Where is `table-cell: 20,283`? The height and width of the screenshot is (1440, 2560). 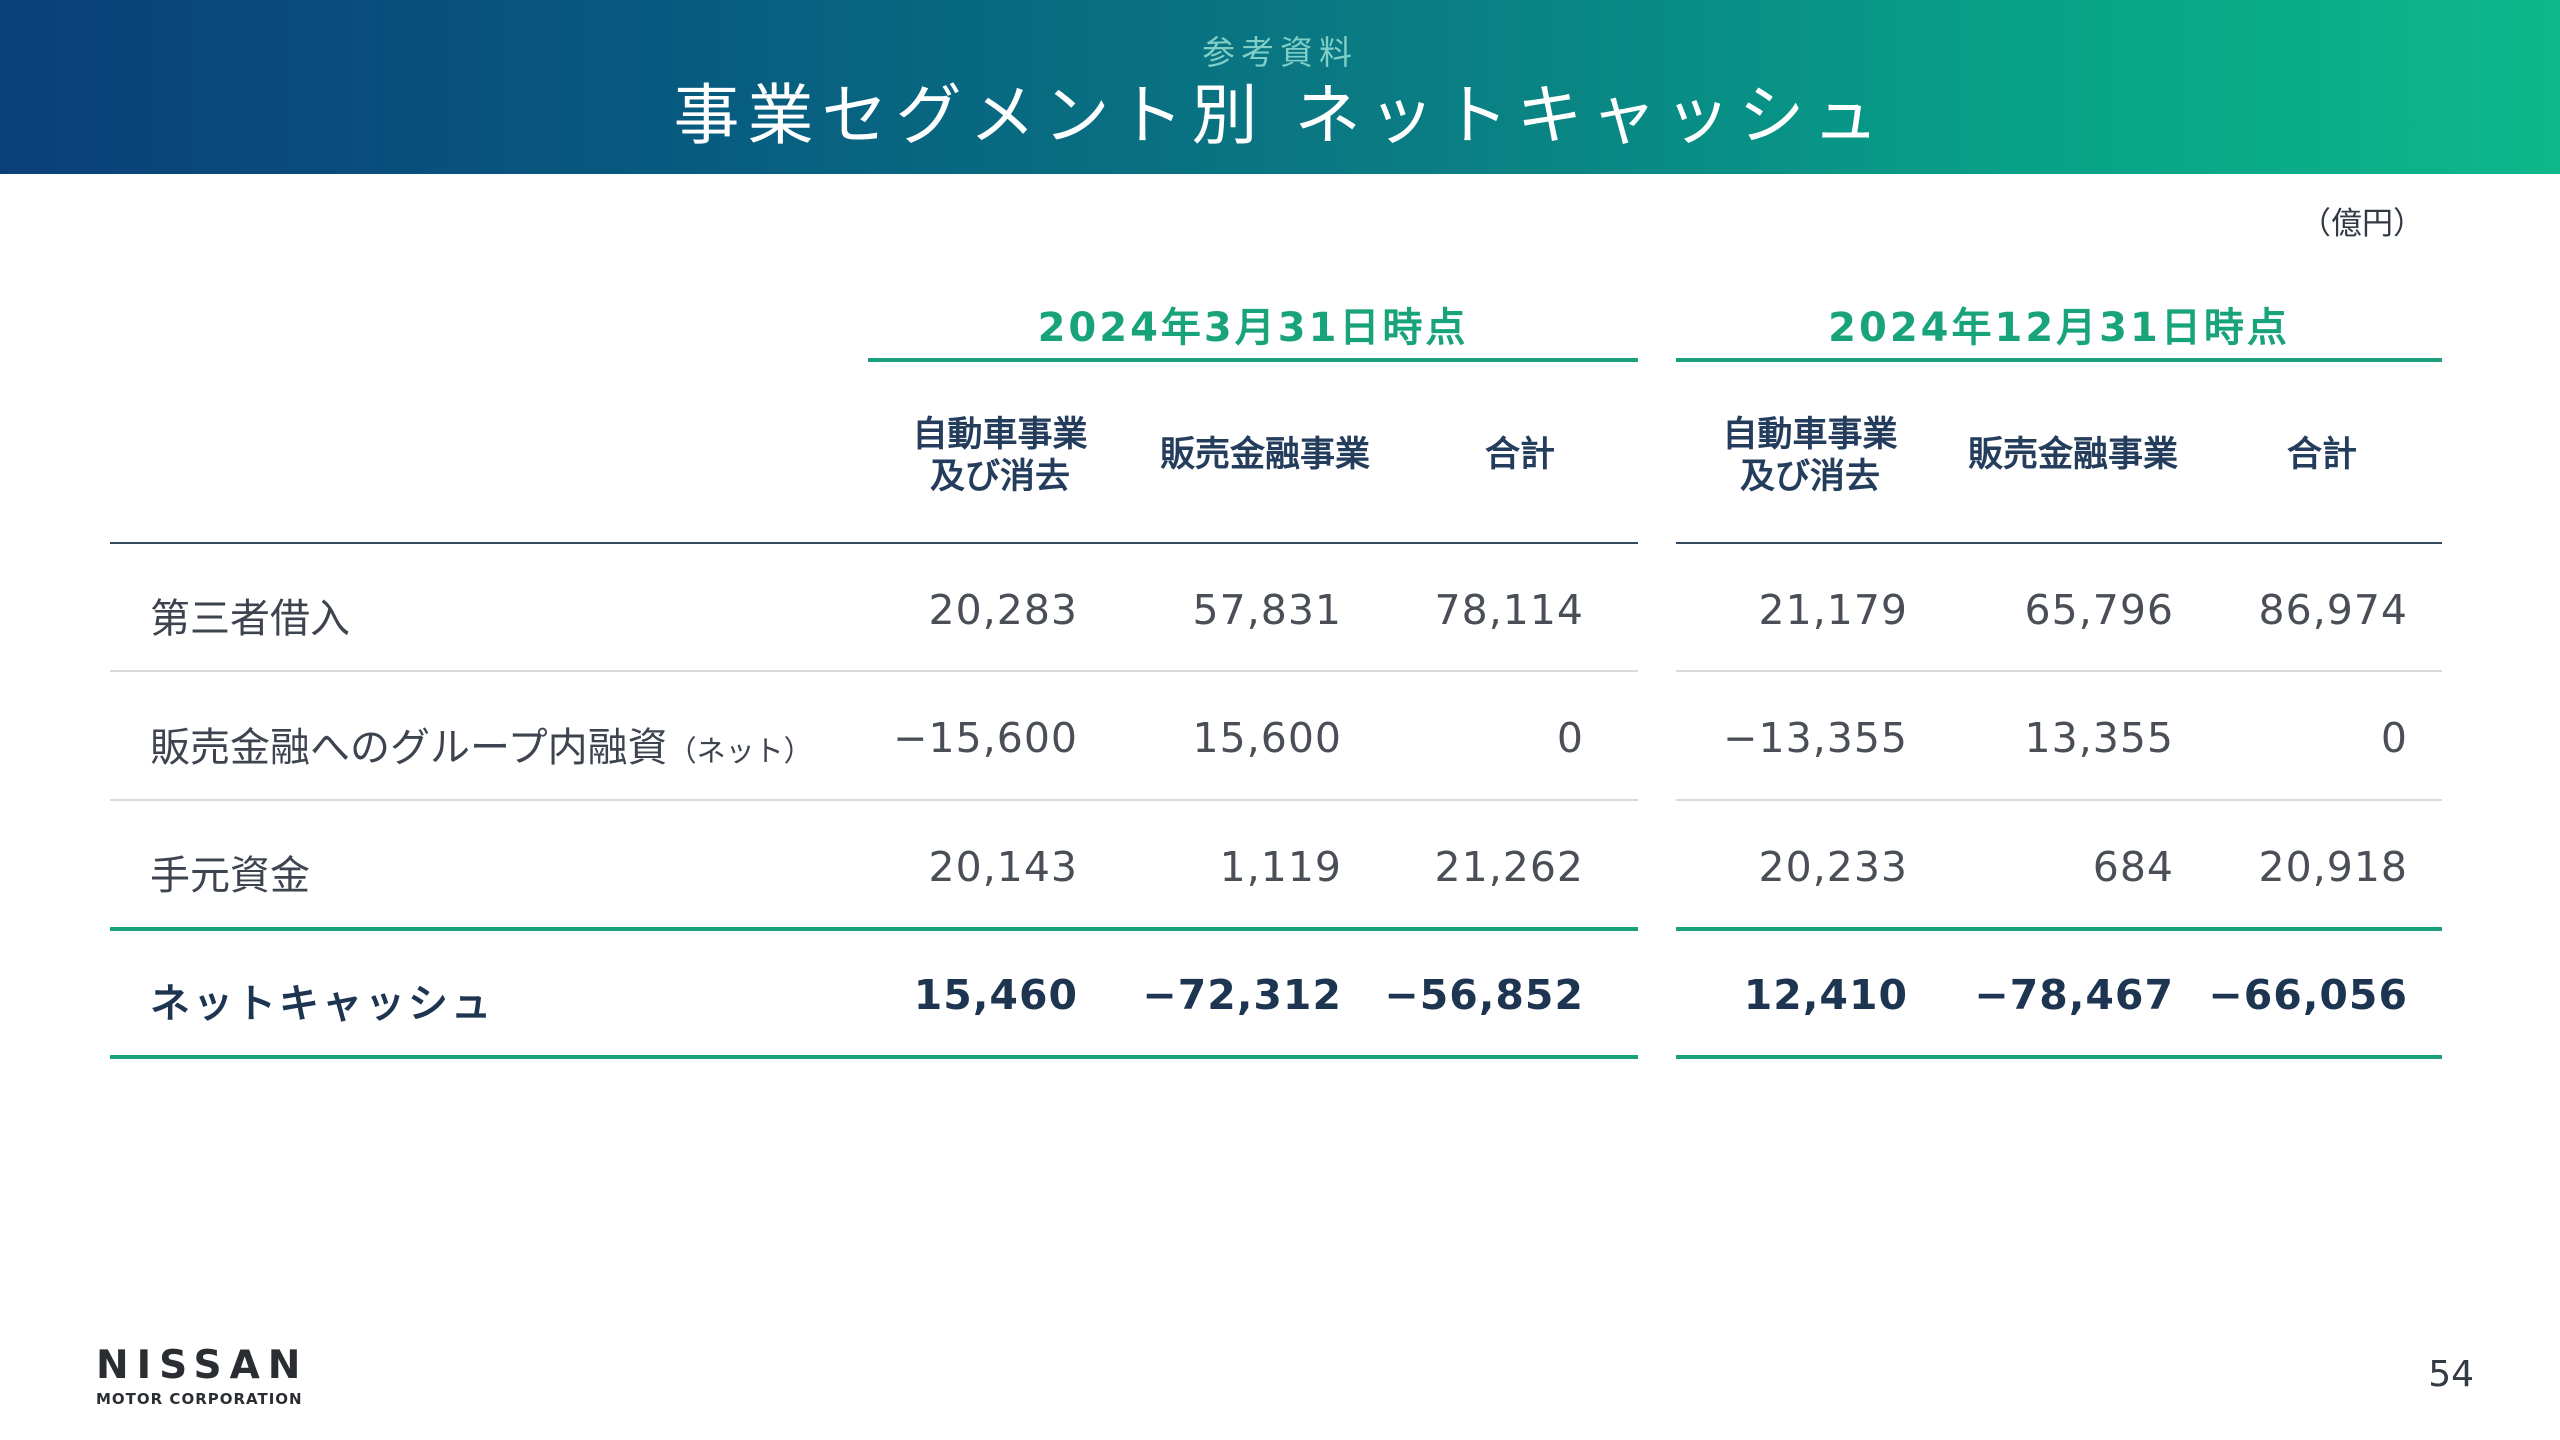
table-cell: 20,283 is located at coordinates (1003, 610).